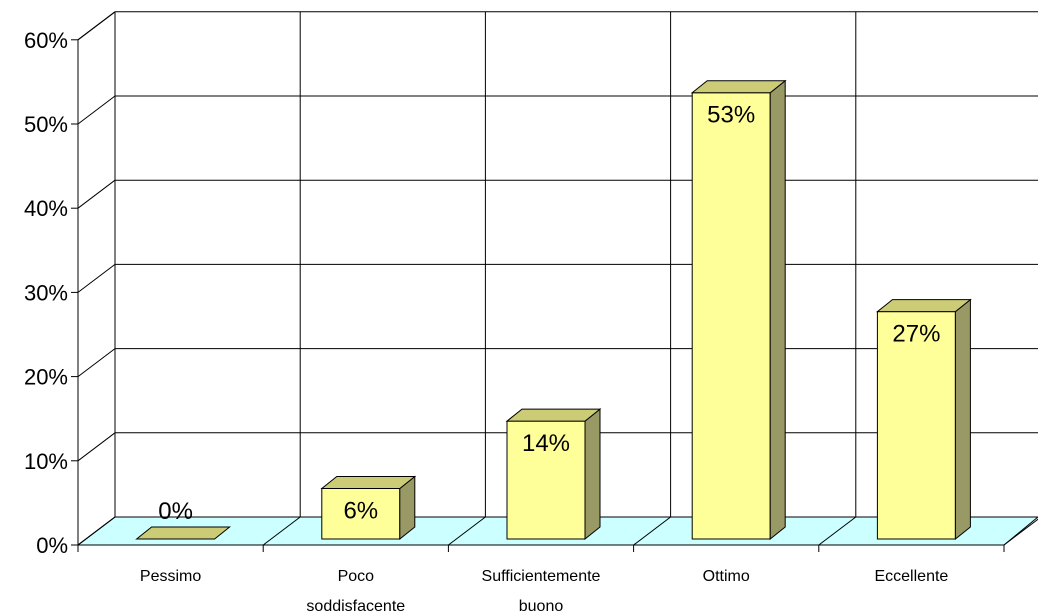  I want to click on y-tick-label: 0%, so click(52, 545).